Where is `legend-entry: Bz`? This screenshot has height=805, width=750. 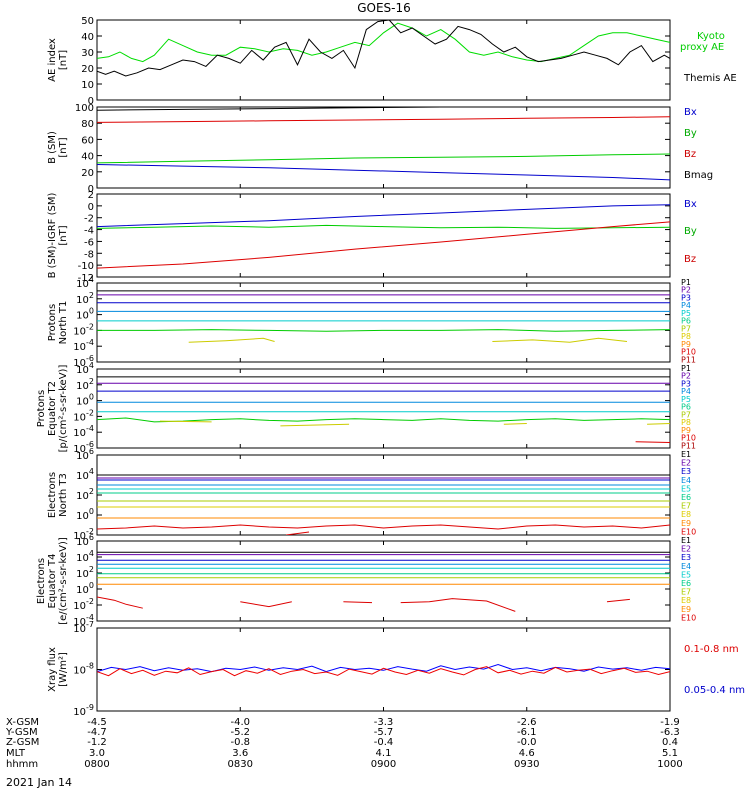
legend-entry: Bz is located at coordinates (690, 259).